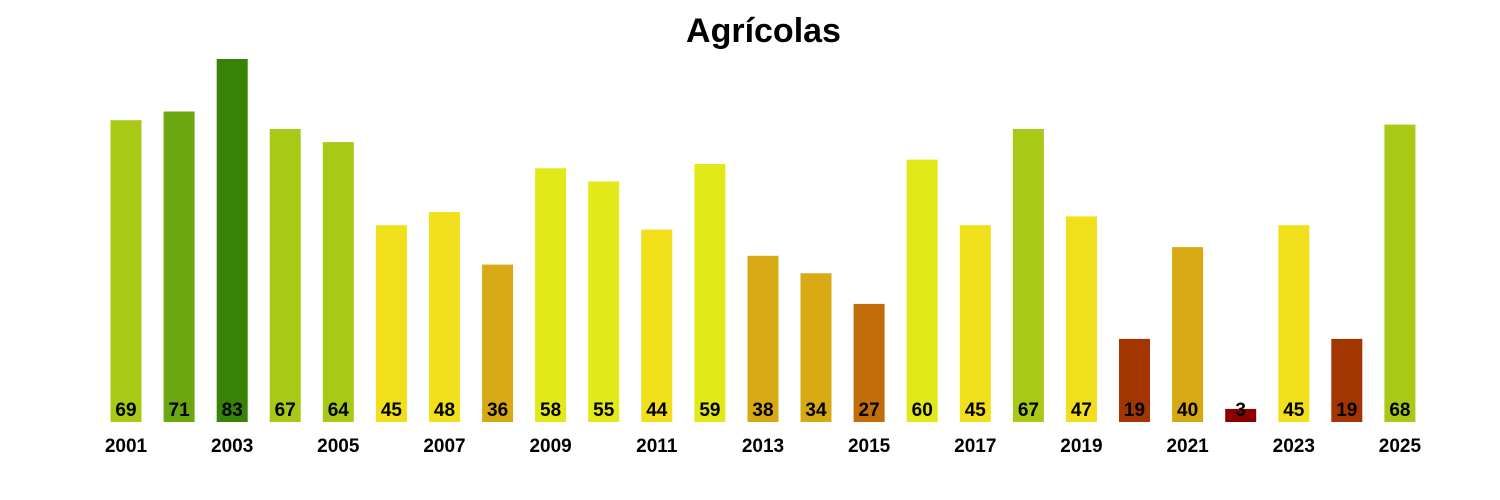  Describe the element at coordinates (444, 410) in the screenshot. I see `value-label-2007: 48` at that location.